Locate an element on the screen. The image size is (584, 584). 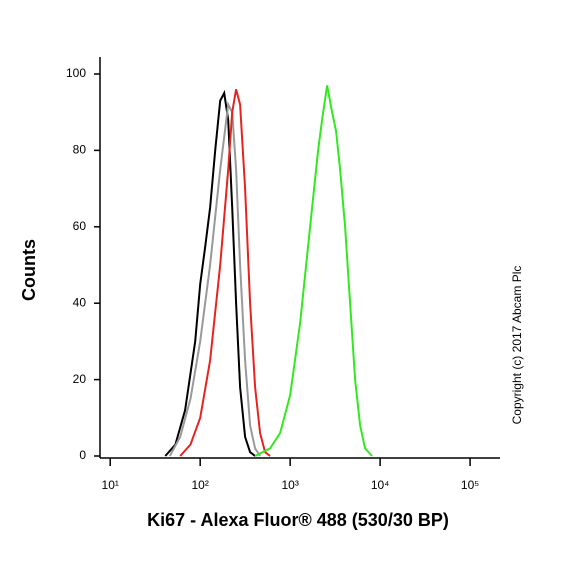
x-tick-label: 10⁴ is located at coordinates (380, 485).